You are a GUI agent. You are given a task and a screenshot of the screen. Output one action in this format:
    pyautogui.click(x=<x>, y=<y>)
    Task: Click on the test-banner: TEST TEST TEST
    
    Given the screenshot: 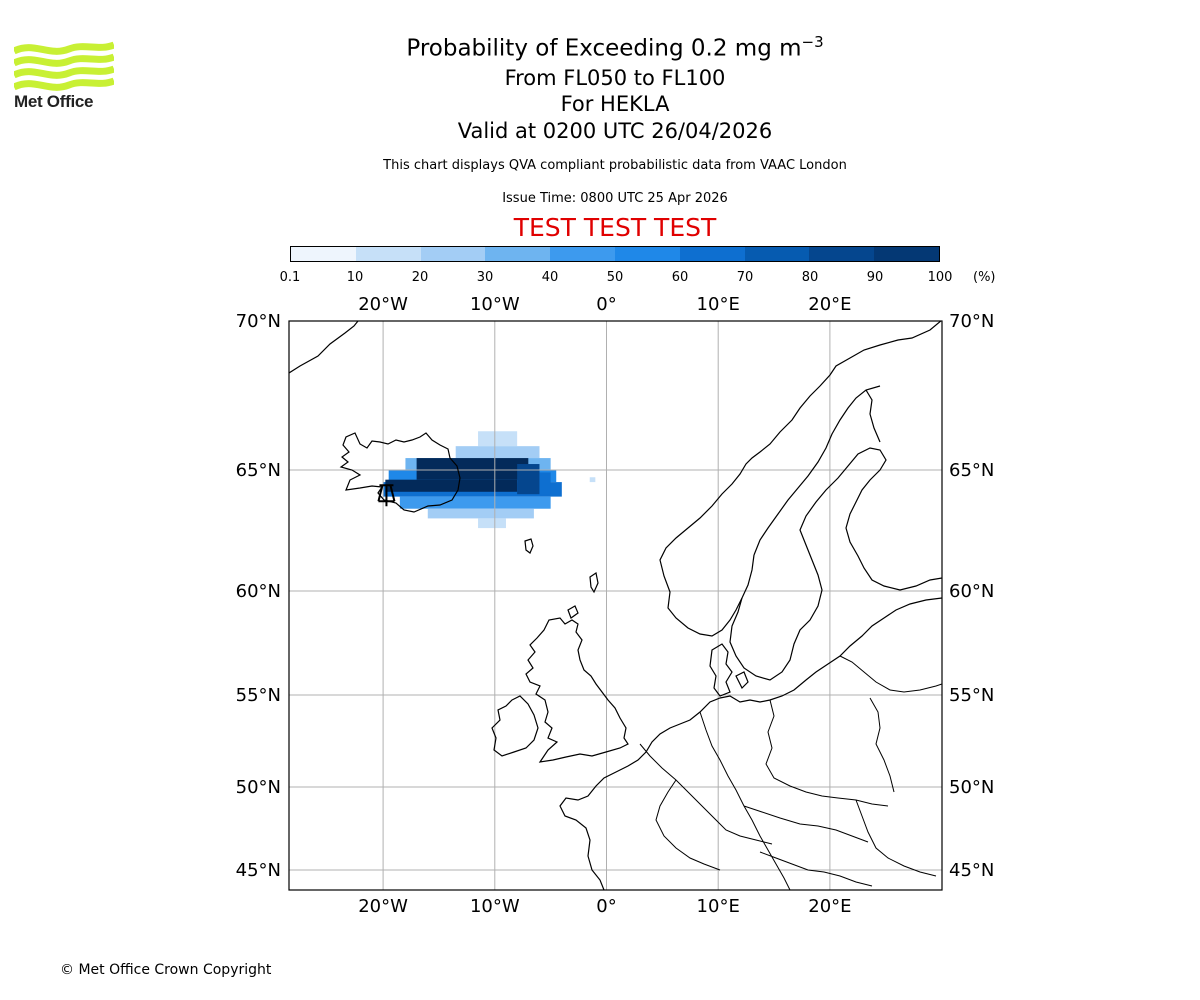 What is the action you would take?
    pyautogui.click(x=615, y=227)
    